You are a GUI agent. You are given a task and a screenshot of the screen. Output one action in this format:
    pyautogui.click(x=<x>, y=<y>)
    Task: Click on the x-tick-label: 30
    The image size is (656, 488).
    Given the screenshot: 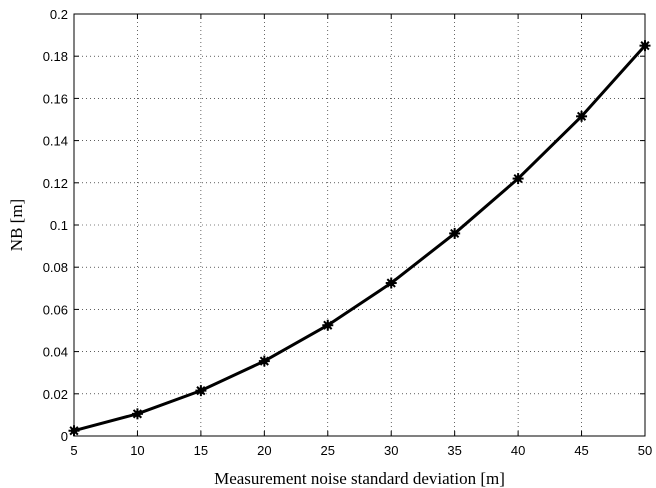 What is the action you would take?
    pyautogui.click(x=391, y=450)
    